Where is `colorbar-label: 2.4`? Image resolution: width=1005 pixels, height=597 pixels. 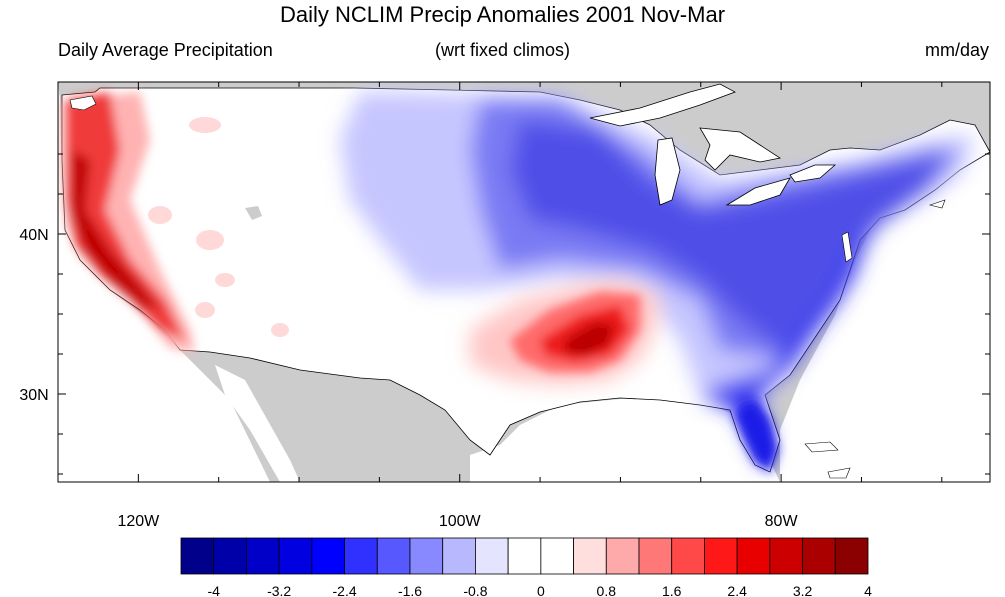 colorbar-label: 2.4 is located at coordinates (737, 590).